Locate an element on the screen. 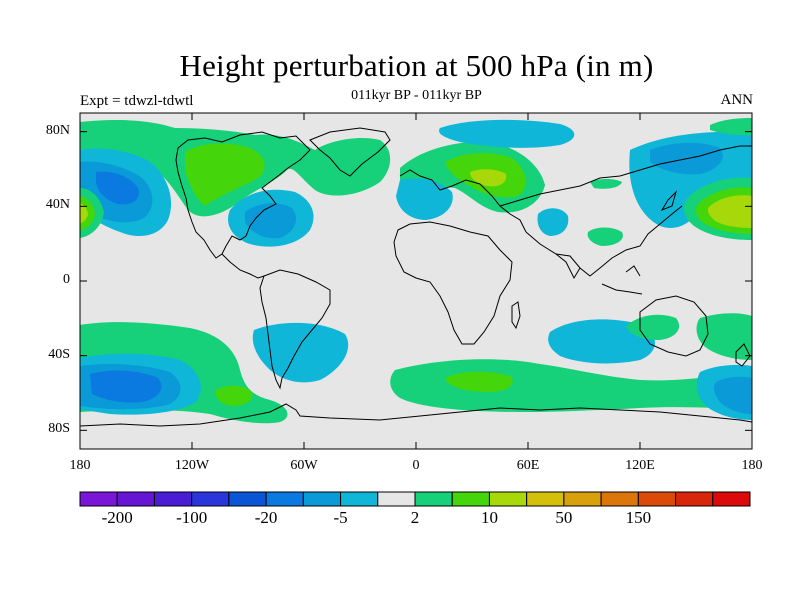 Image resolution: width=800 pixels, height=600 pixels. colorbar-label: -5 is located at coordinates (340, 517).